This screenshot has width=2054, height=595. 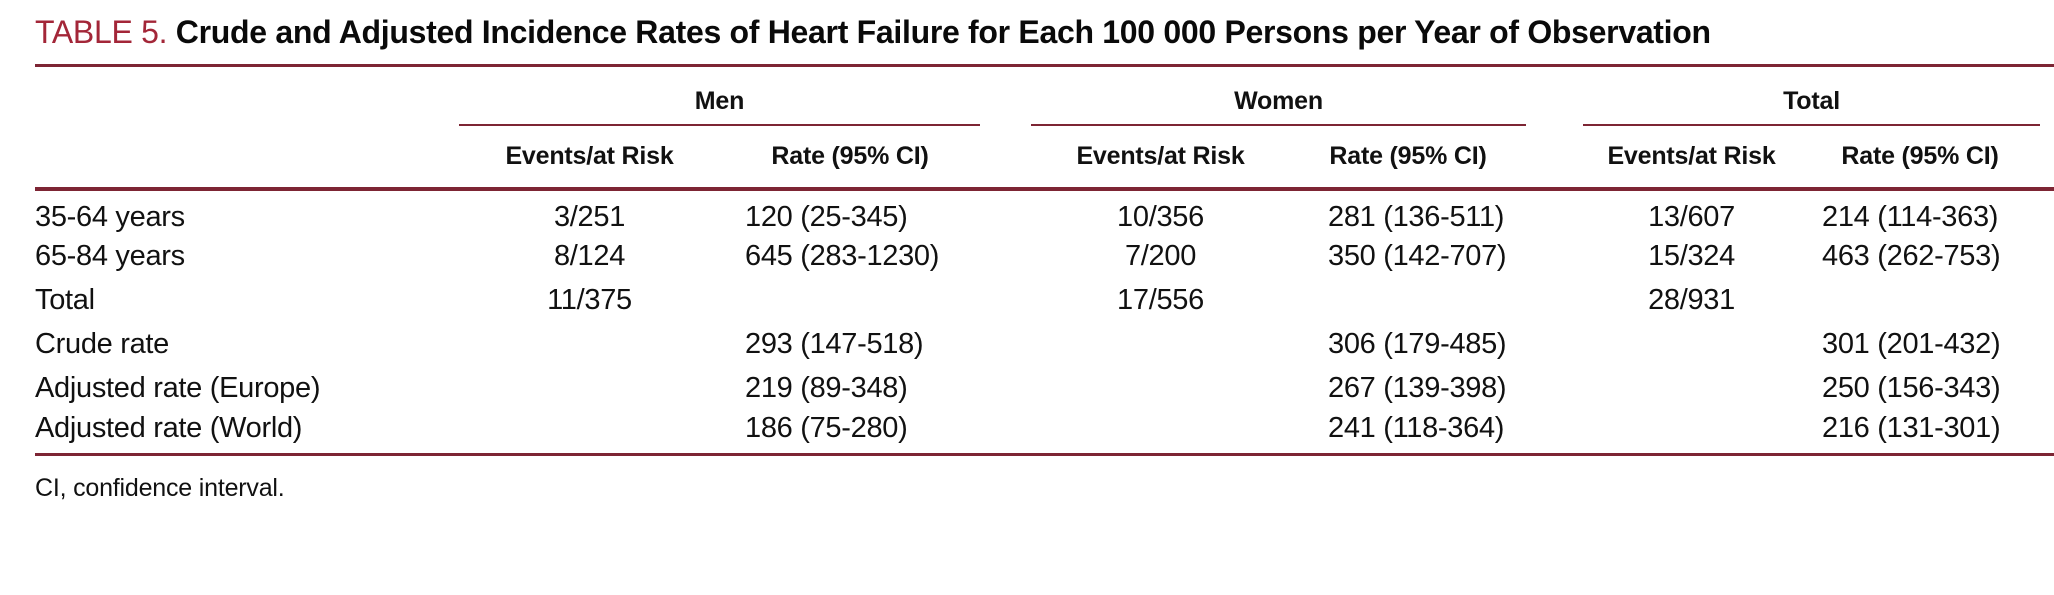 I want to click on group-header-row: Men Women Total, so click(x=1044, y=96).